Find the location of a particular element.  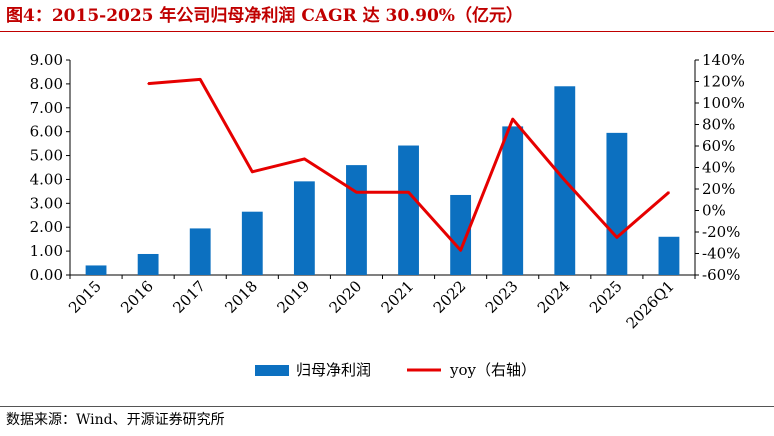

right-axis-tick-label: 40% is located at coordinates (718, 168).